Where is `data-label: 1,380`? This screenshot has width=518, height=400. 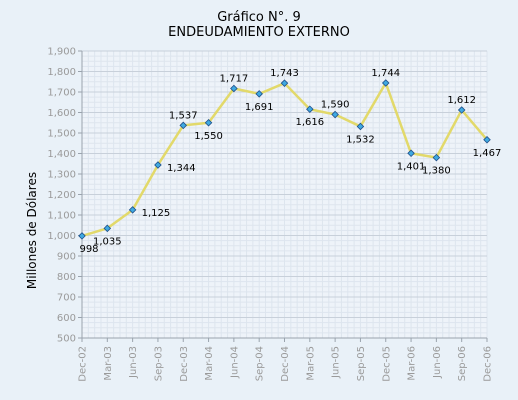
data-label: 1,380 is located at coordinates (436, 171).